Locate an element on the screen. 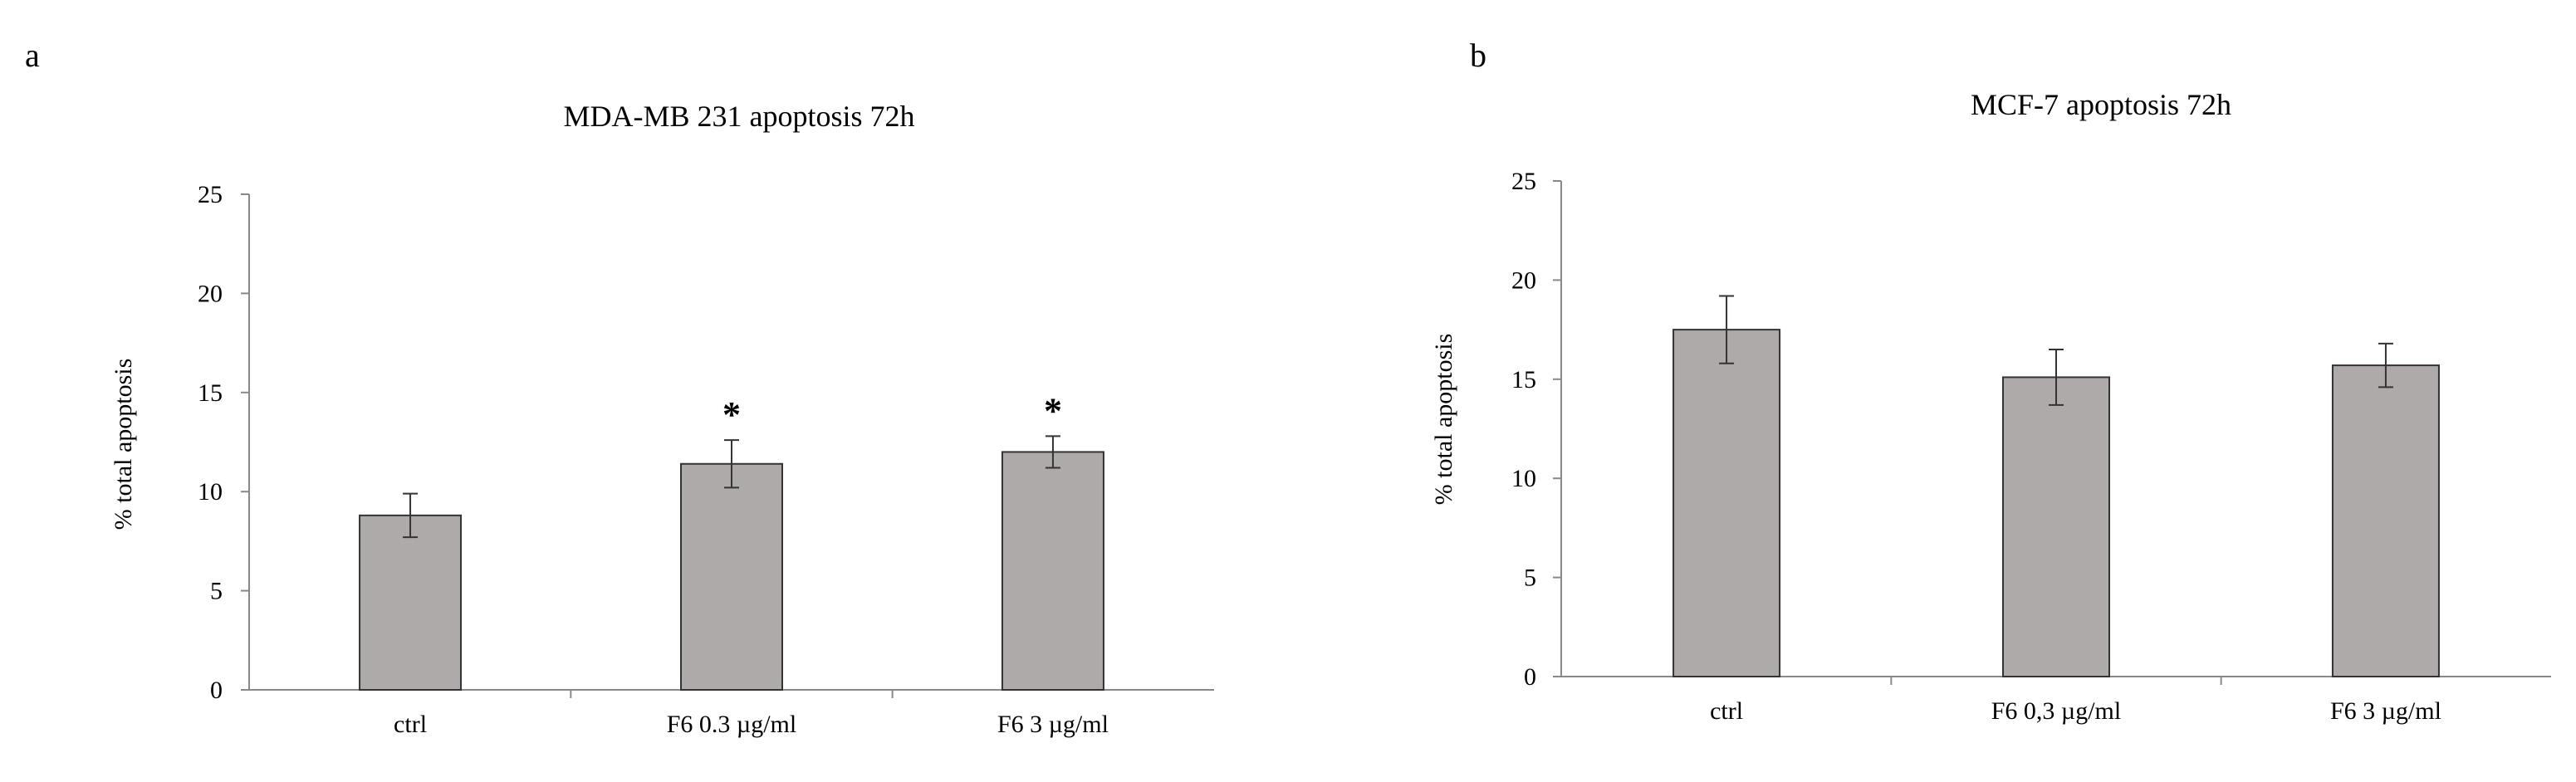 This screenshot has width=2576, height=782. chart-title: MCF-7 apoptosis 72h is located at coordinates (2101, 104).